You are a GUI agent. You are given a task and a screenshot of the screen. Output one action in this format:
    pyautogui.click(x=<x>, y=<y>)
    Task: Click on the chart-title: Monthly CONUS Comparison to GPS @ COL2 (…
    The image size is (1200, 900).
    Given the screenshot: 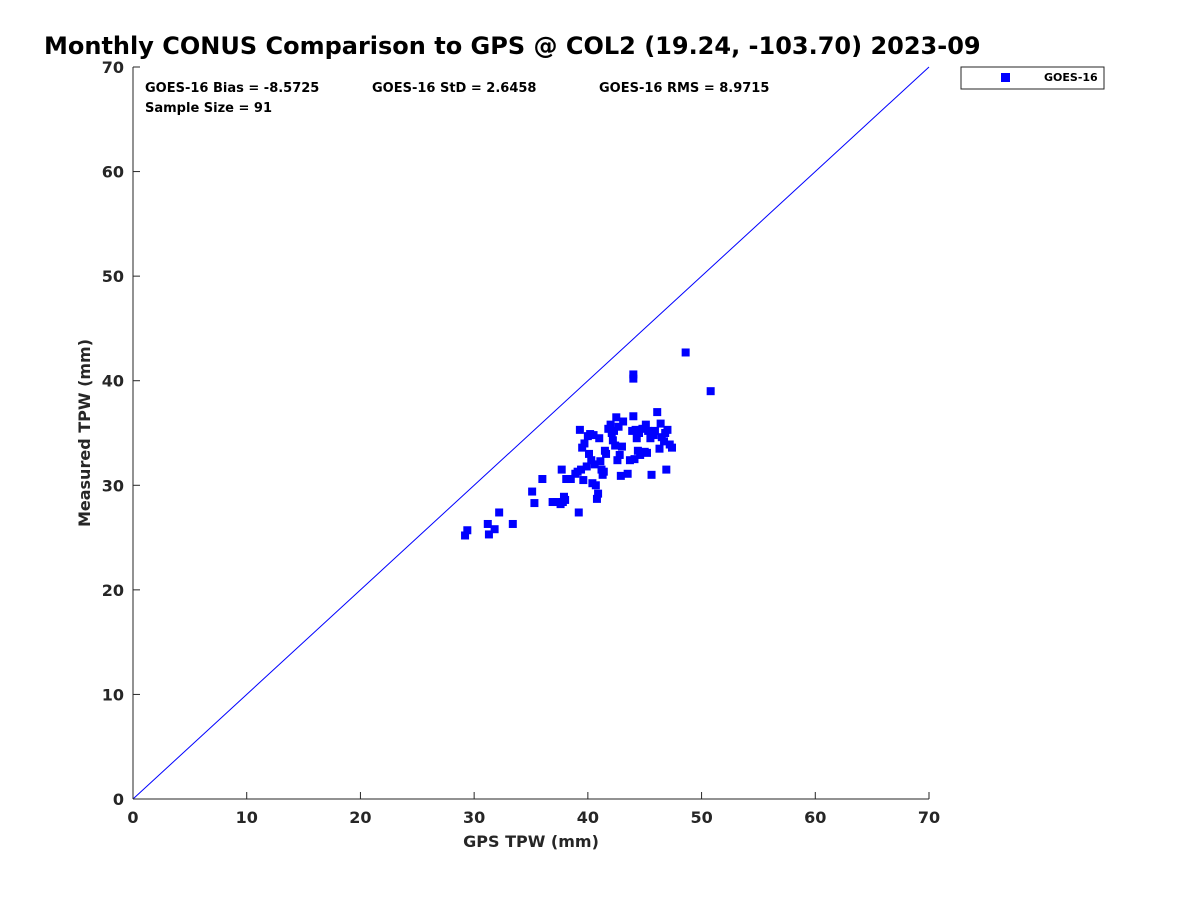 What is the action you would take?
    pyautogui.click(x=512, y=46)
    